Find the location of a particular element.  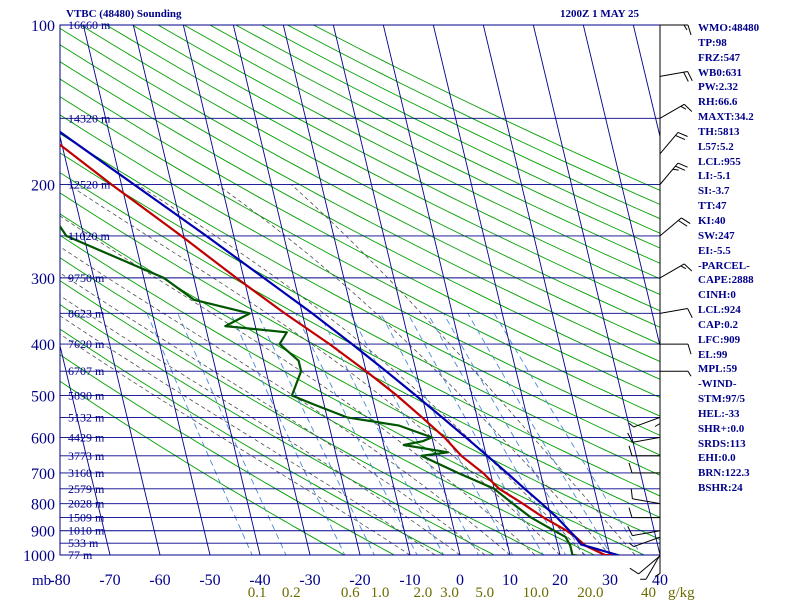

index-entry: SRDS:113 is located at coordinates (722, 443).